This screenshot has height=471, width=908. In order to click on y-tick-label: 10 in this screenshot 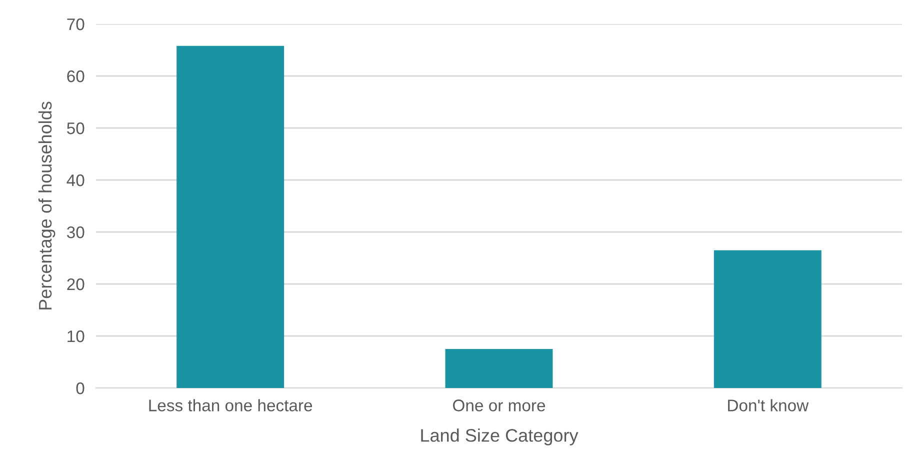, I will do `click(76, 336)`.